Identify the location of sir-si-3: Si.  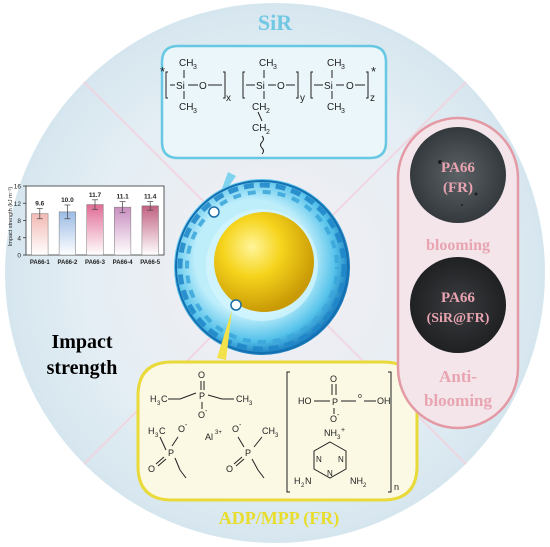
(328, 86).